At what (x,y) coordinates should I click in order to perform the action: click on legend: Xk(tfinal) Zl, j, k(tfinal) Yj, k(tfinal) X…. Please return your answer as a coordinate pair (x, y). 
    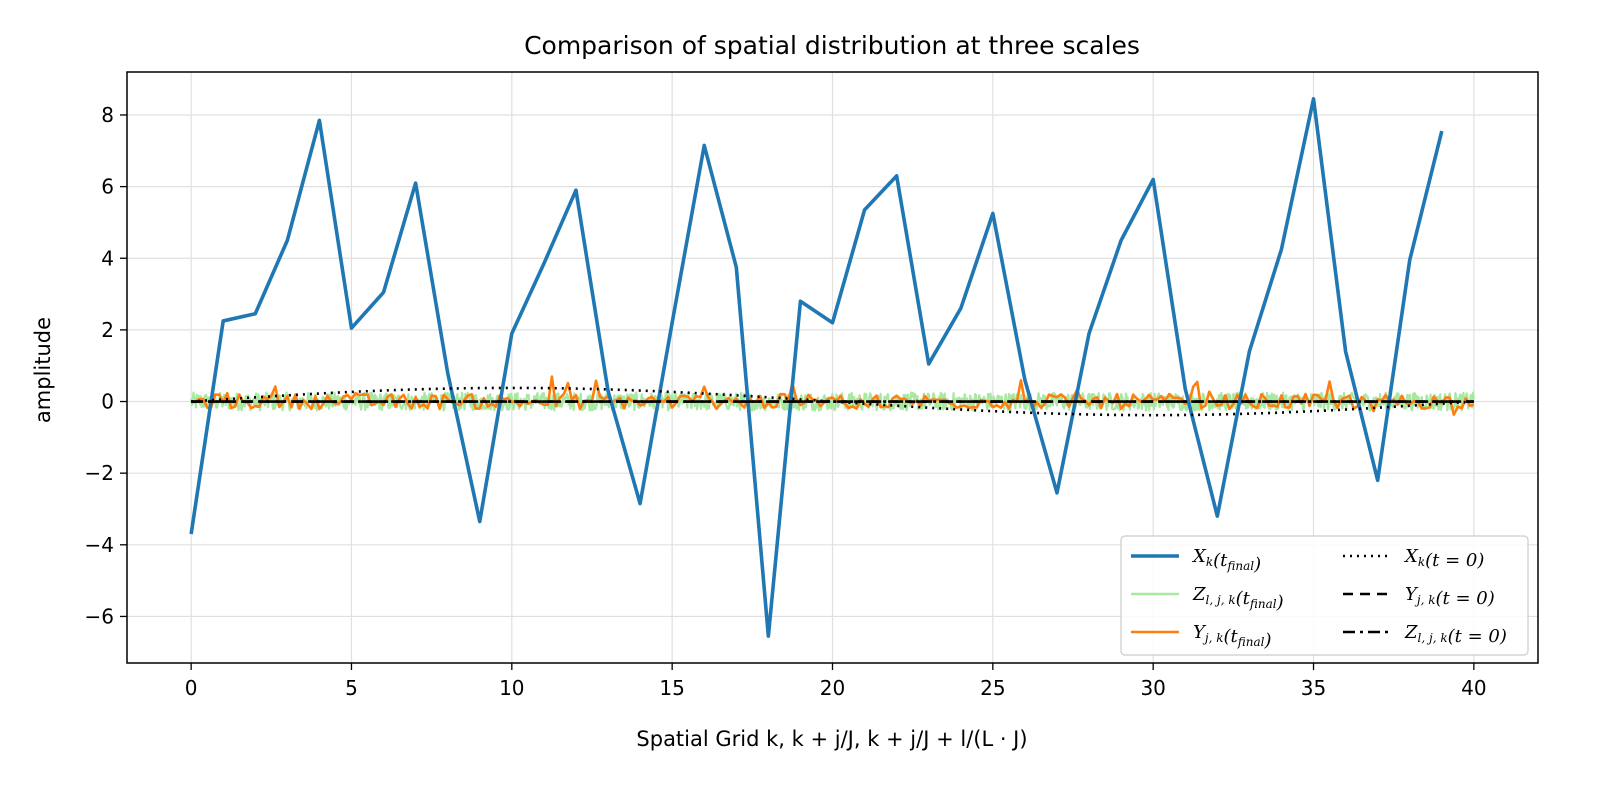
    Looking at the image, I should click on (1324, 595).